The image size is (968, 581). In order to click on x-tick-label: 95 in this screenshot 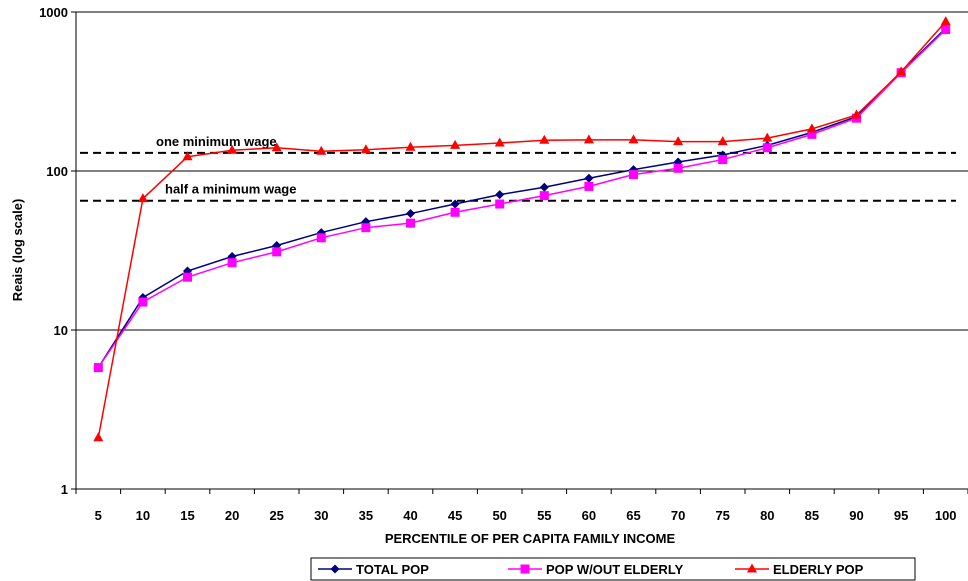, I will do `click(901, 515)`.